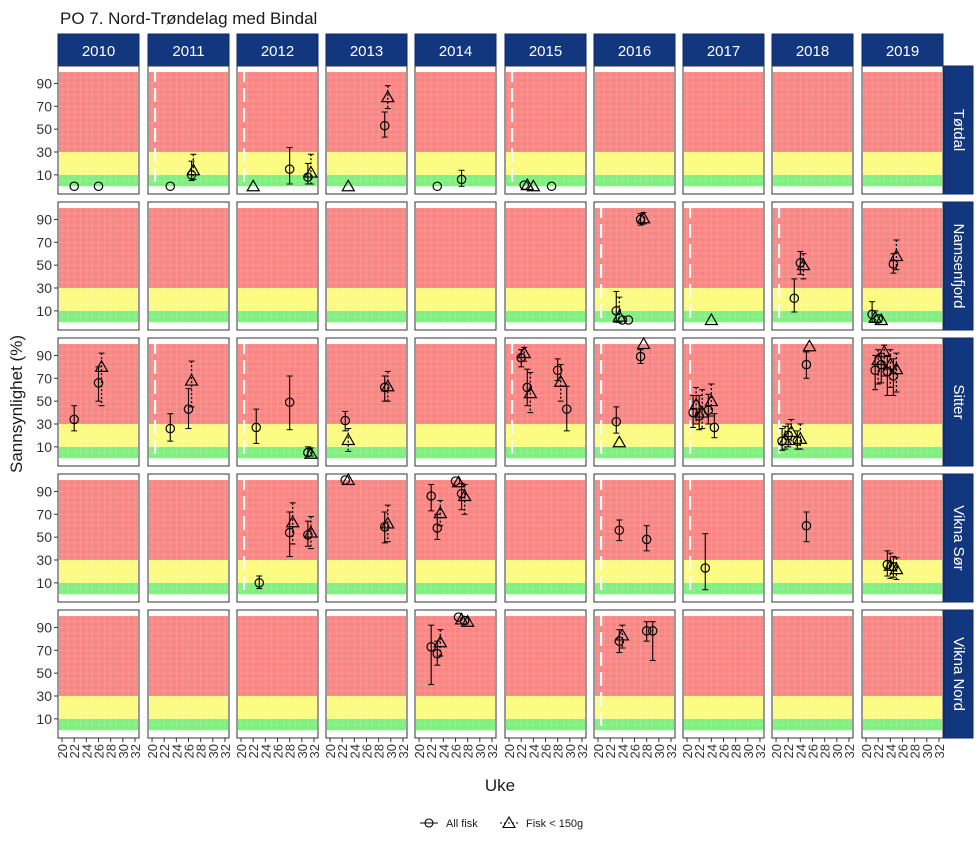 This screenshot has height=849, width=980. Describe the element at coordinates (546, 751) in the screenshot. I see `x-tick-label: 26` at that location.